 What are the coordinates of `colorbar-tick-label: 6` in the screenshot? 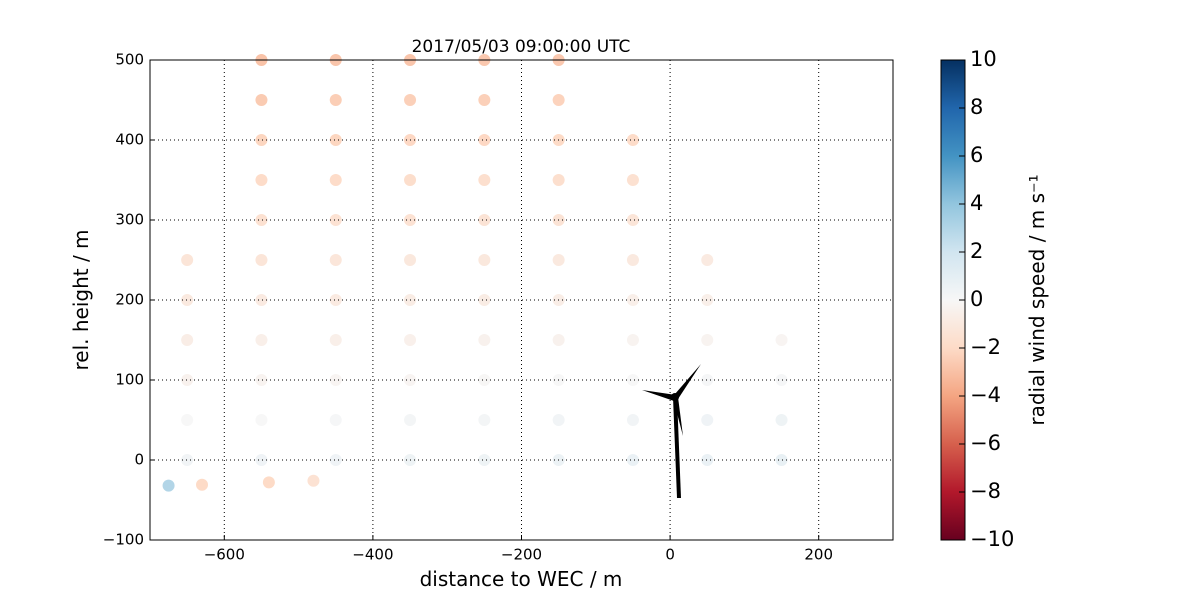 It's located at (976, 155).